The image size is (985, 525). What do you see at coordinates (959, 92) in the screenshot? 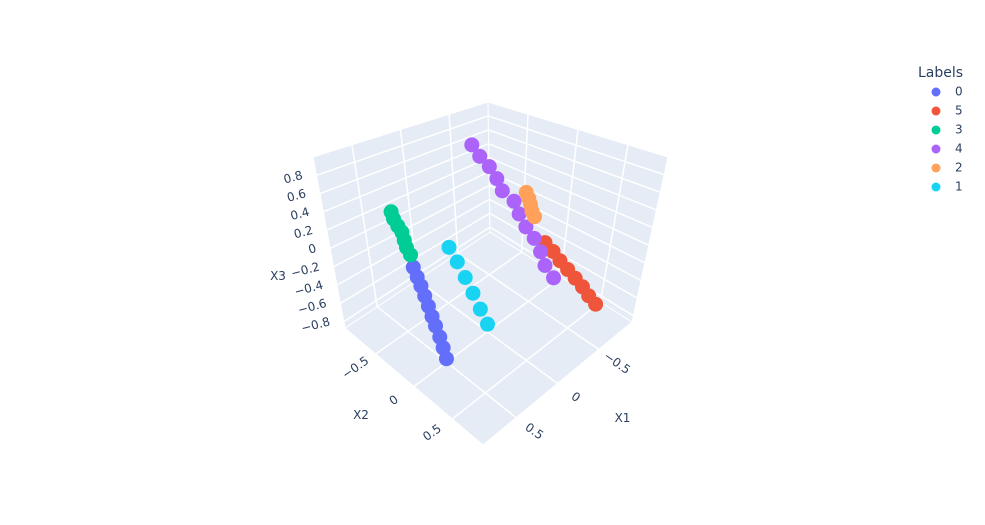
I see `legend-label: 0` at bounding box center [959, 92].